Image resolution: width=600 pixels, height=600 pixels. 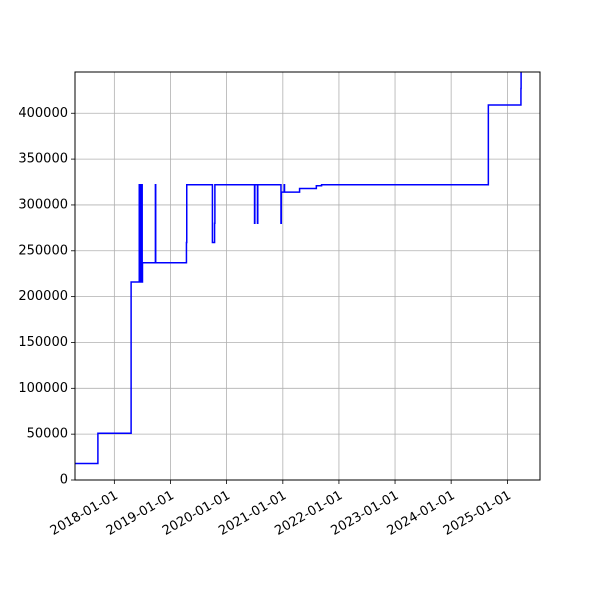 What do you see at coordinates (43, 204) in the screenshot?
I see `y-tick-label: 300000` at bounding box center [43, 204].